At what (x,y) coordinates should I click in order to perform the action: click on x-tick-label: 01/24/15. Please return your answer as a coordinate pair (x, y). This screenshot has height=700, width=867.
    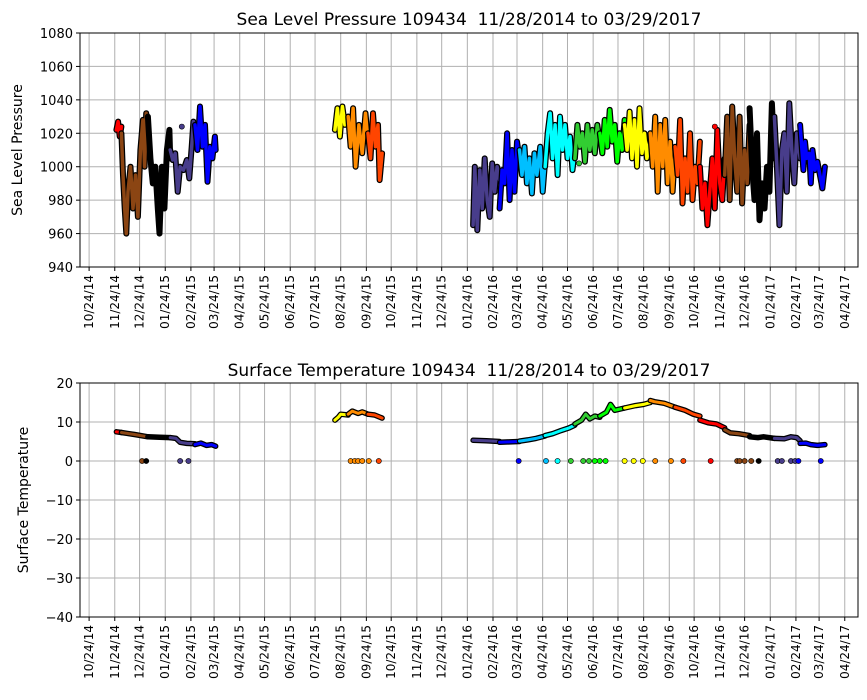
    Looking at the image, I should click on (165, 302).